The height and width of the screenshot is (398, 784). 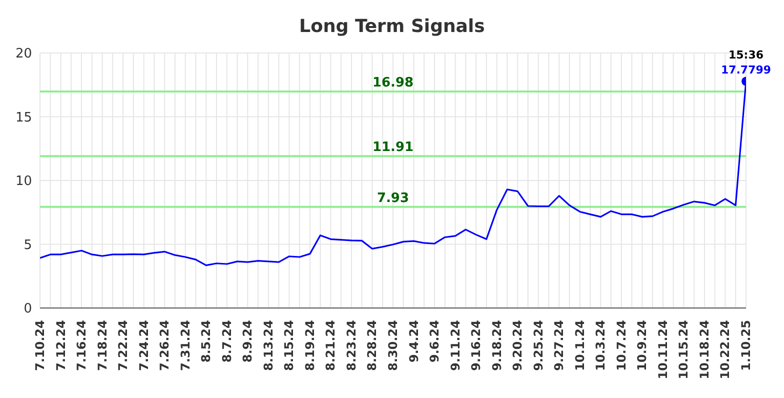 What do you see at coordinates (413, 341) in the screenshot?
I see `x-tick-label: 9.4.24` at bounding box center [413, 341].